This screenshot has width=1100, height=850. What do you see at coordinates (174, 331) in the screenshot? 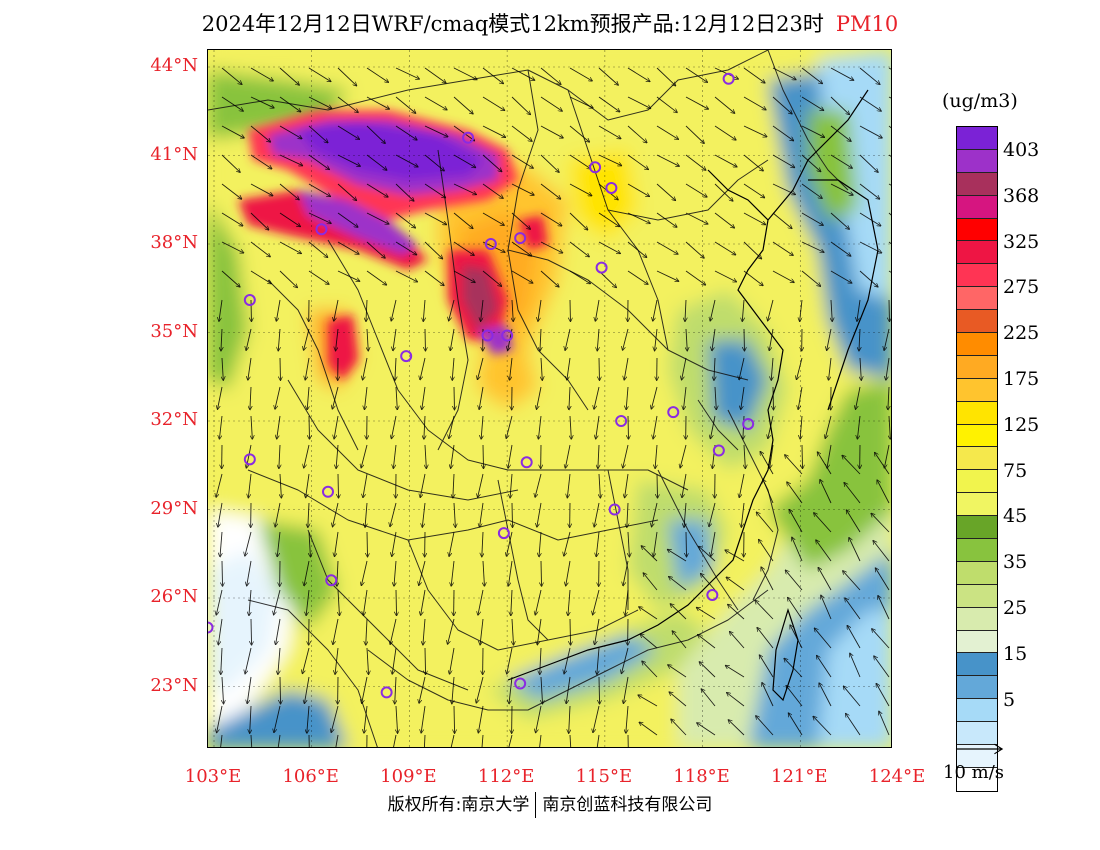
I see `lat-label: 35°N` at bounding box center [174, 331].